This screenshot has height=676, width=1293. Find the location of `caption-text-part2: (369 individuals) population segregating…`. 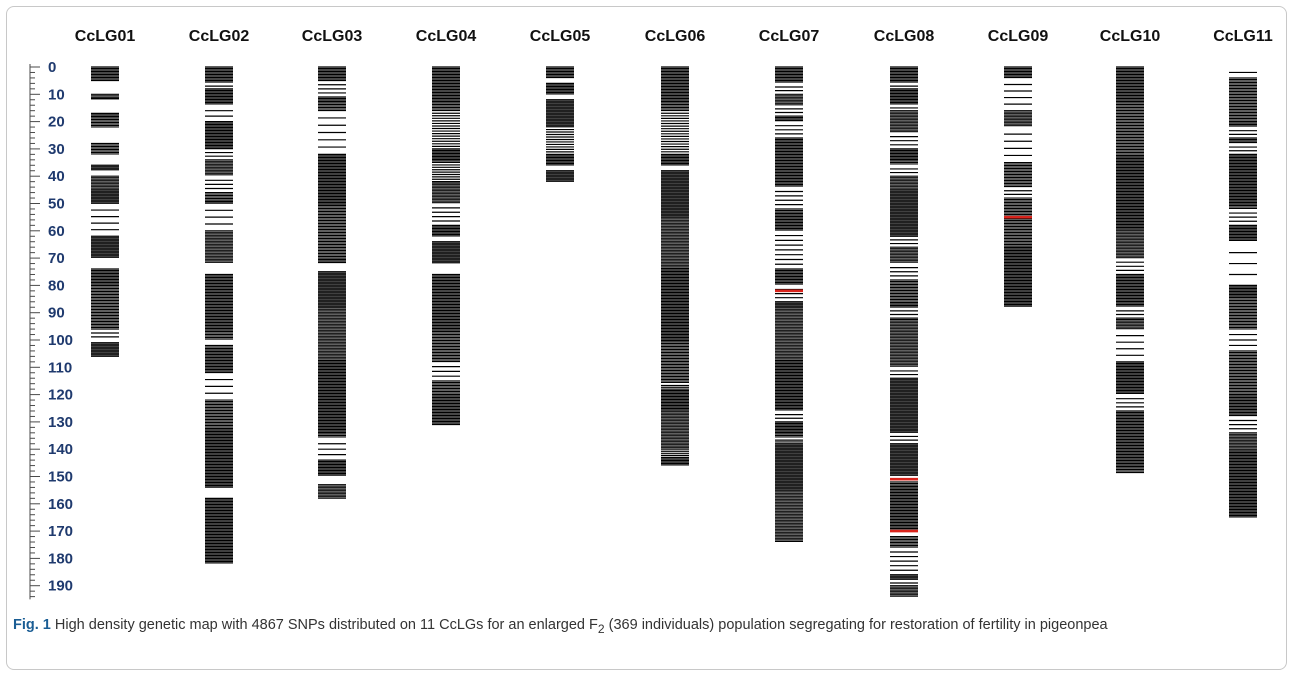

caption-text-part2: (369 individuals) population segregating… is located at coordinates (856, 625).